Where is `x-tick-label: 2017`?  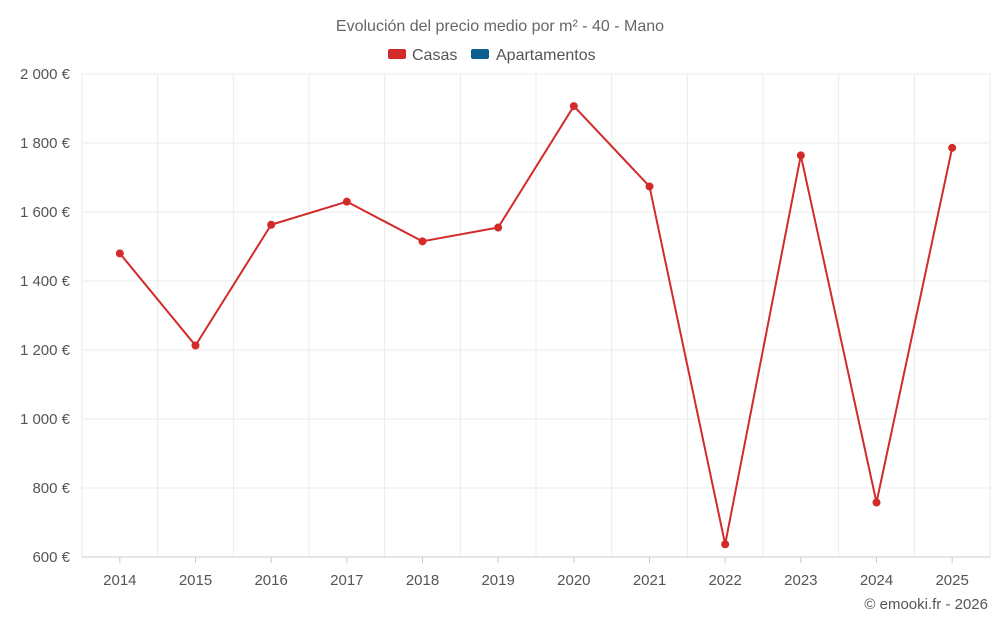 x-tick-label: 2017 is located at coordinates (346, 580).